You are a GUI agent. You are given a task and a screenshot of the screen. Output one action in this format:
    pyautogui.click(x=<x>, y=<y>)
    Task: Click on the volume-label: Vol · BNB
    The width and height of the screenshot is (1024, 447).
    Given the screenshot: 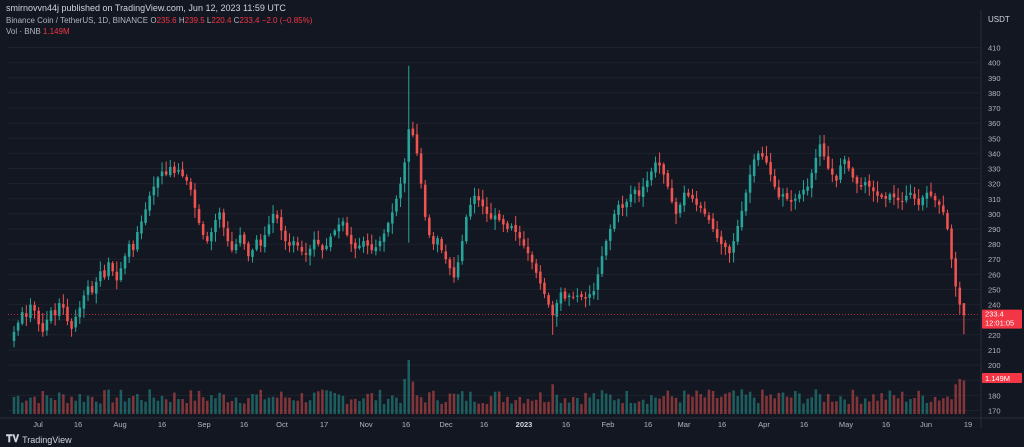 What is the action you would take?
    pyautogui.click(x=23, y=31)
    